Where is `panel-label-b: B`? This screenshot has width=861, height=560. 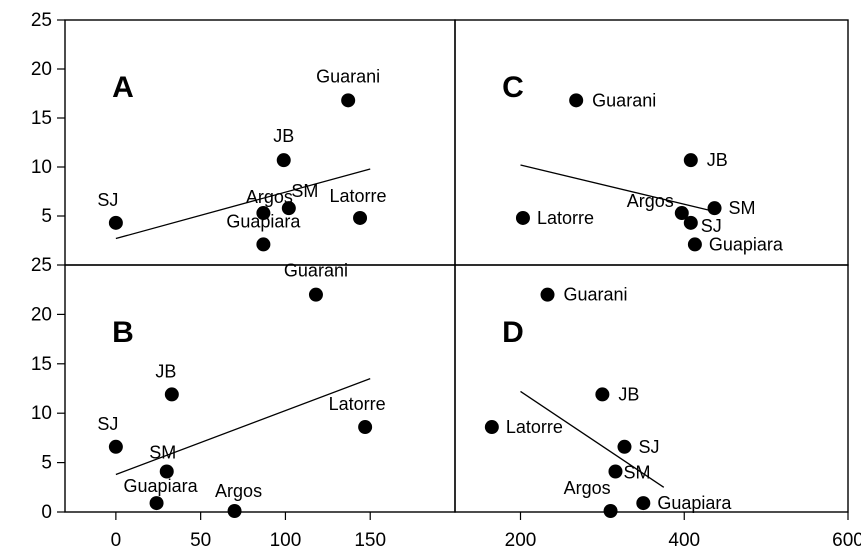
panel-label-b: B is located at coordinates (123, 332).